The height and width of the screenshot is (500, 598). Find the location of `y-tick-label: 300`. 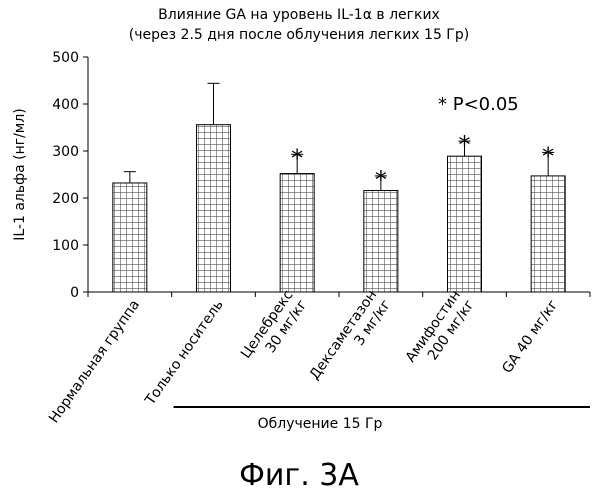

y-tick-label: 300 is located at coordinates (65, 152).